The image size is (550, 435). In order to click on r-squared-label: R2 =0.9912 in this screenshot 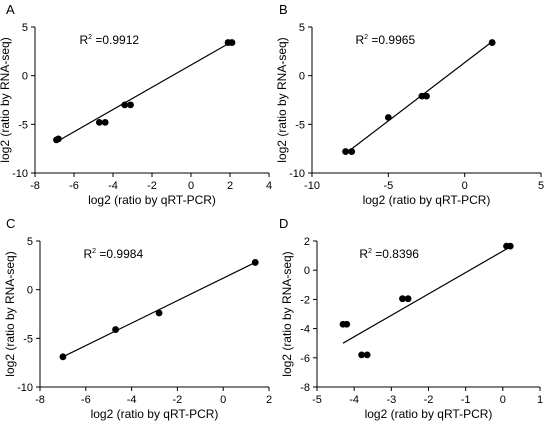, I will do `click(109, 40)`.